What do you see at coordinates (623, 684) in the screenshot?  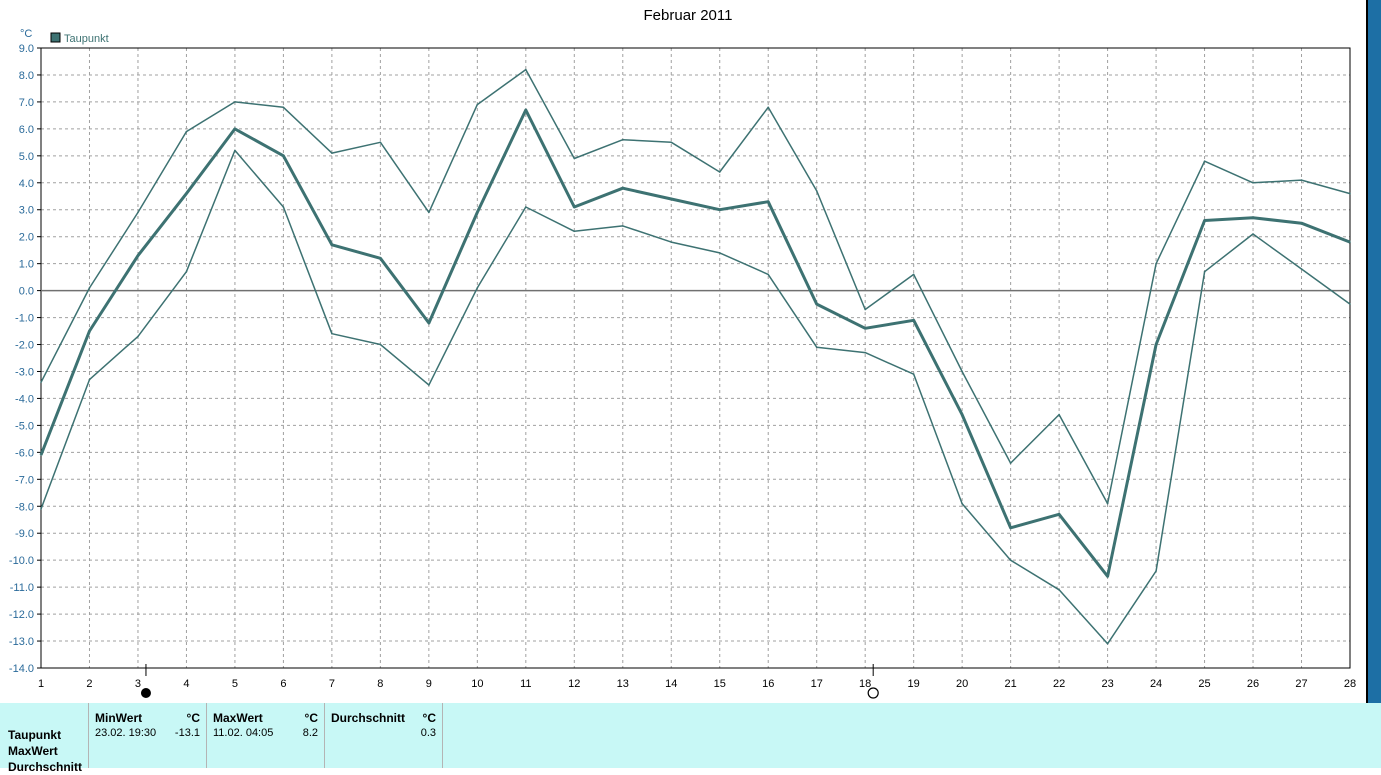 I see `x-tick-label: 13` at bounding box center [623, 684].